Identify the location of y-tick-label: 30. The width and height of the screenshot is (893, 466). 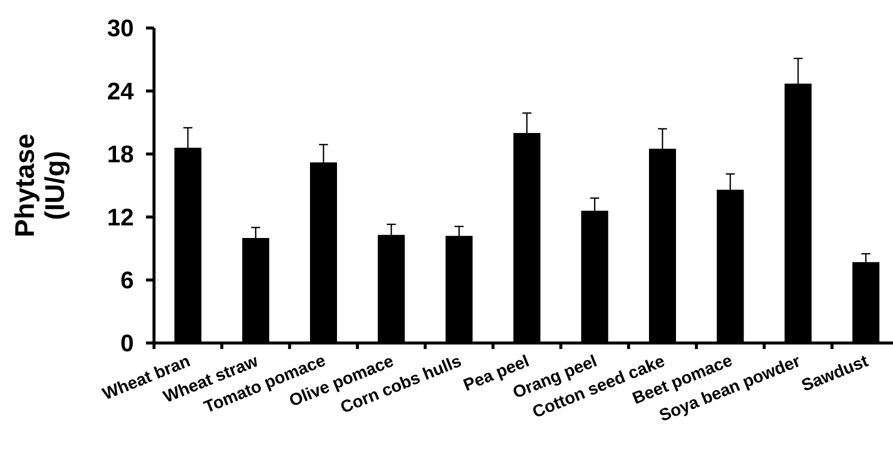
(120, 28).